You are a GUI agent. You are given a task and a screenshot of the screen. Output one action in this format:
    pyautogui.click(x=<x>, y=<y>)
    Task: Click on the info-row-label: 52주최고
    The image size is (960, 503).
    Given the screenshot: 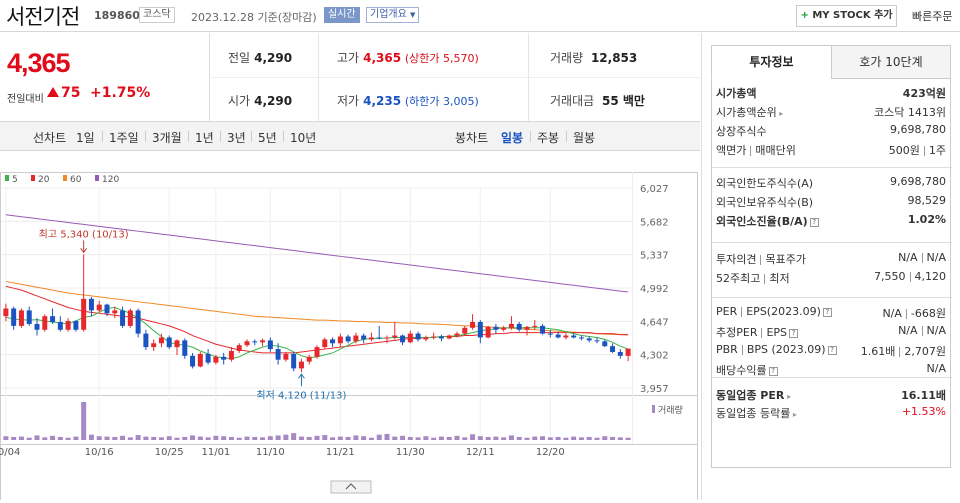 What is the action you would take?
    pyautogui.click(x=738, y=278)
    